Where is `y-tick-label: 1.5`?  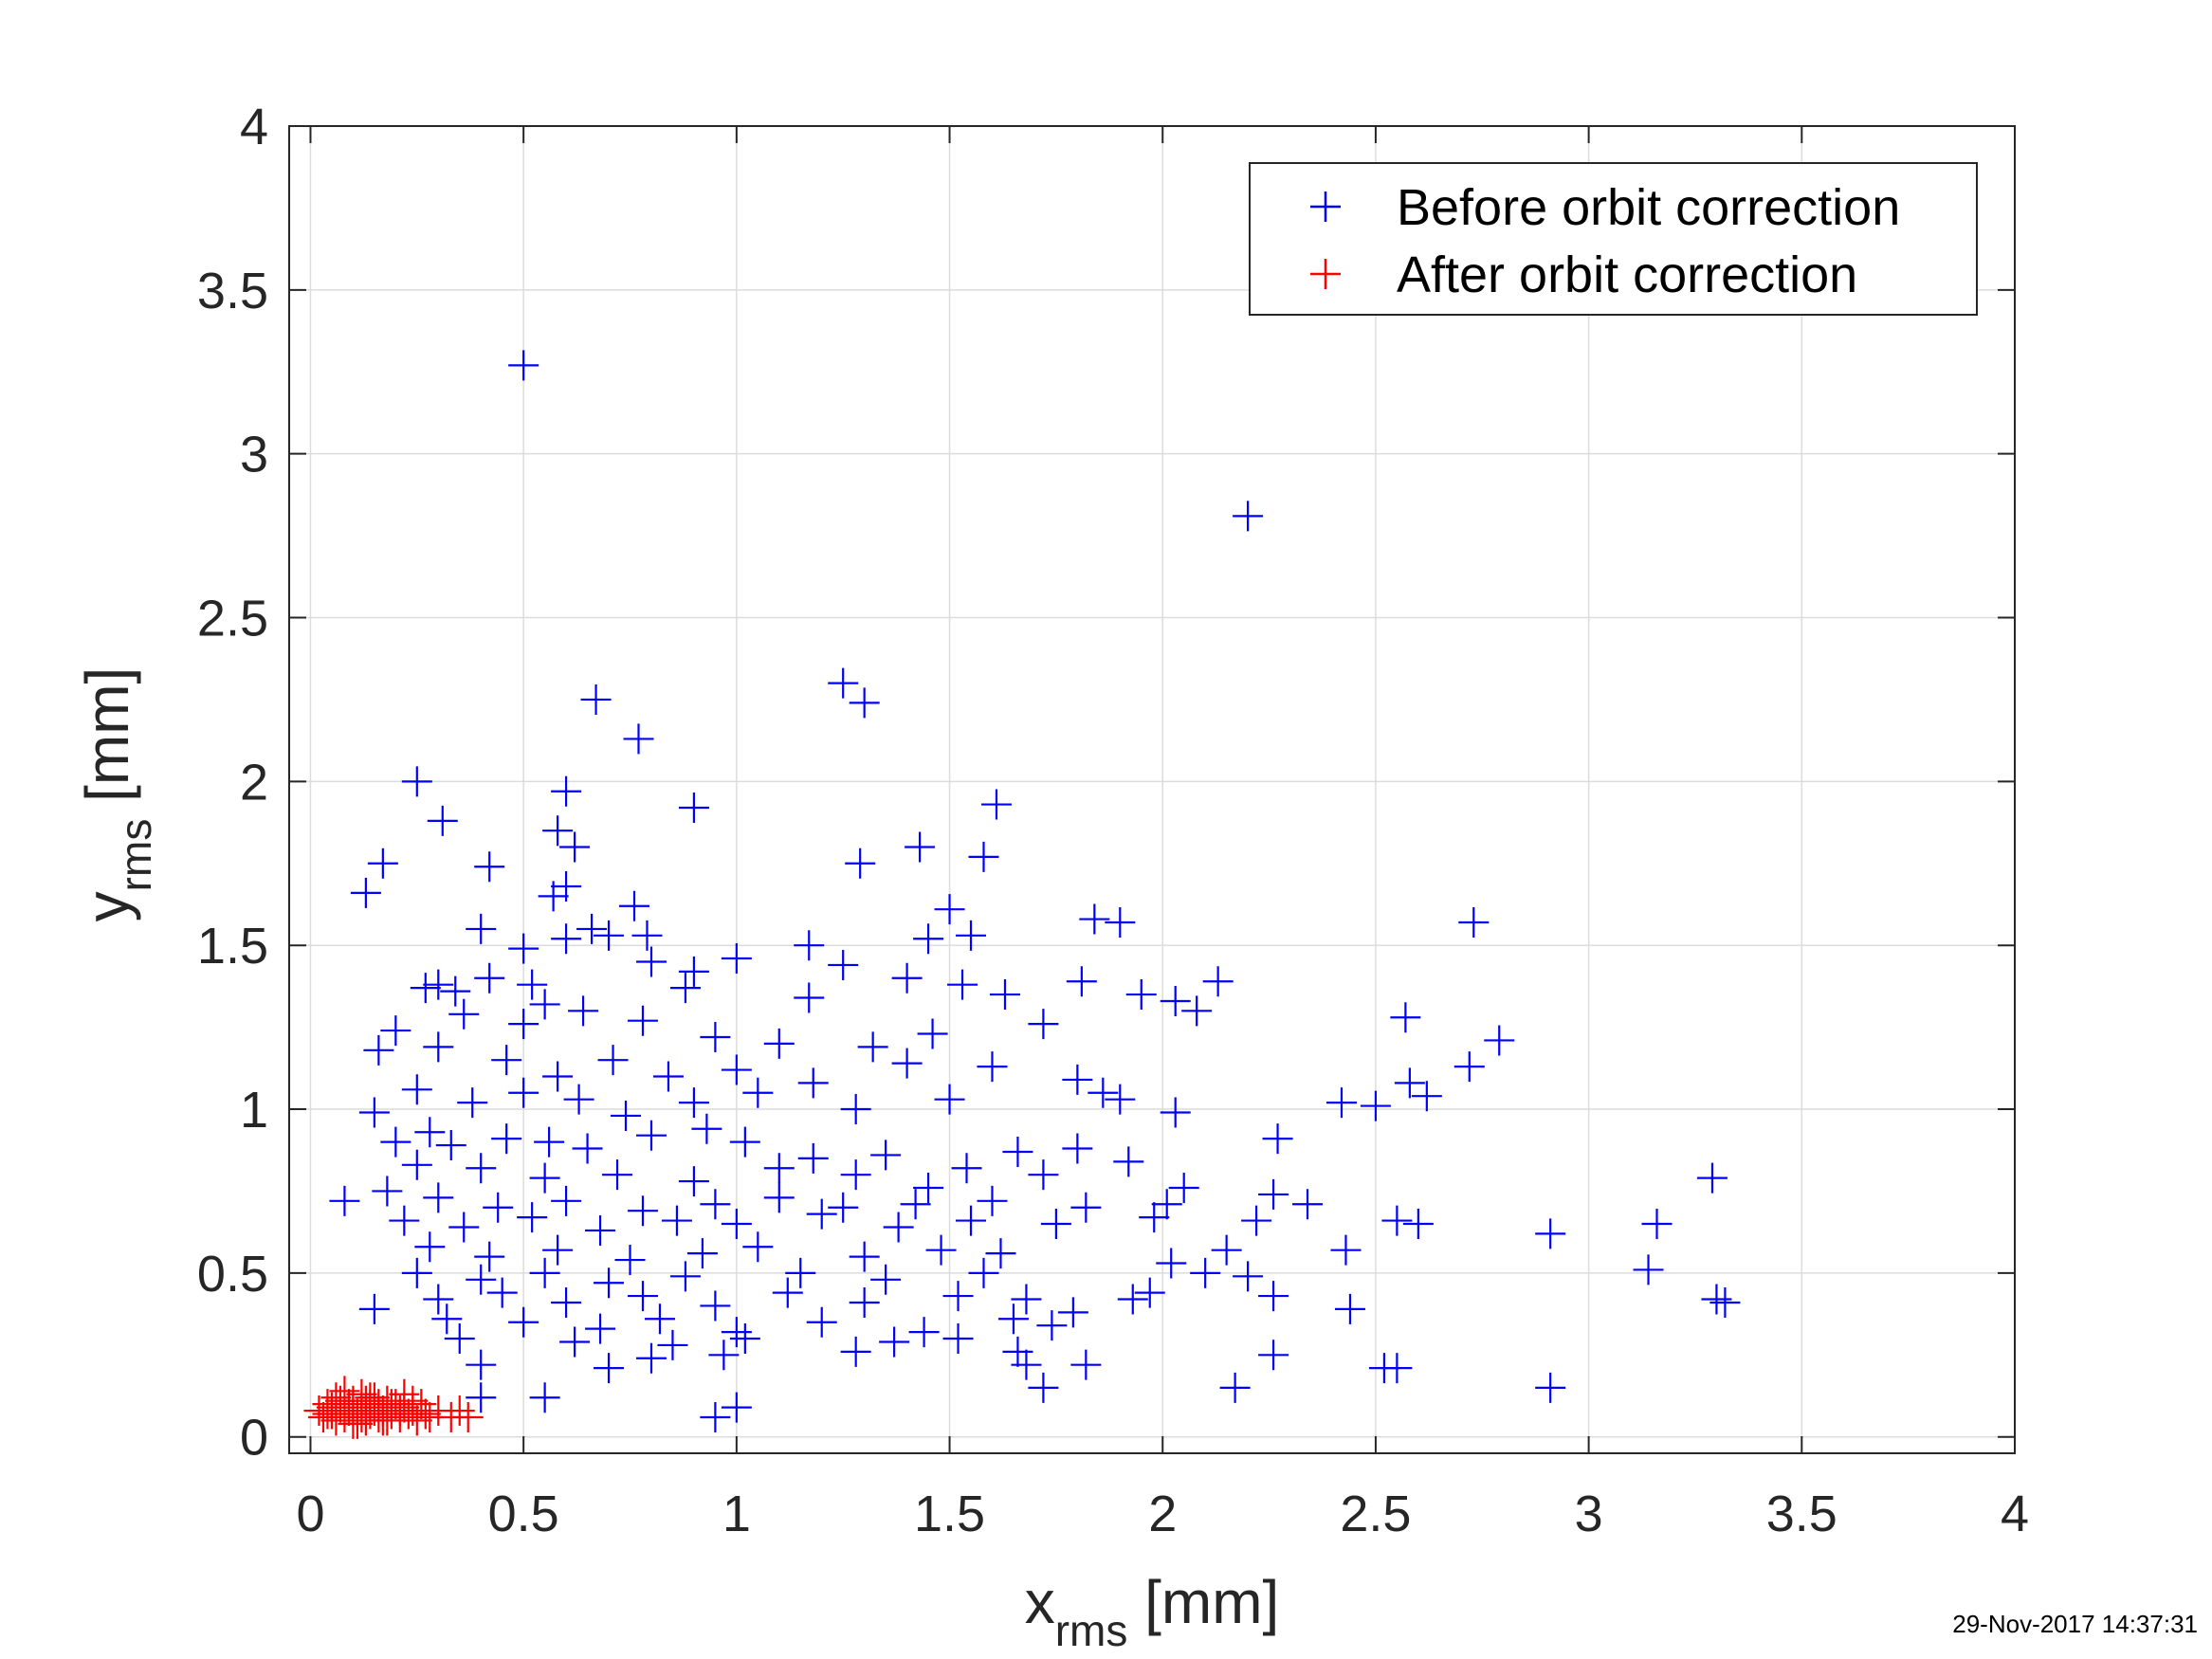
y-tick-label: 1.5 is located at coordinates (232, 946).